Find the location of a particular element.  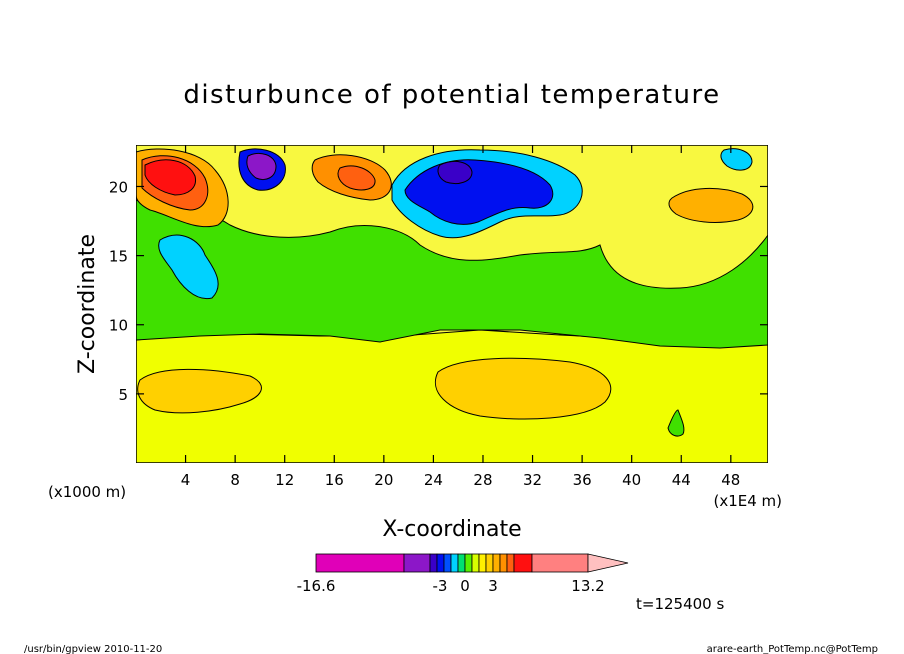

colorbar-label-2: 0 is located at coordinates (465, 586).